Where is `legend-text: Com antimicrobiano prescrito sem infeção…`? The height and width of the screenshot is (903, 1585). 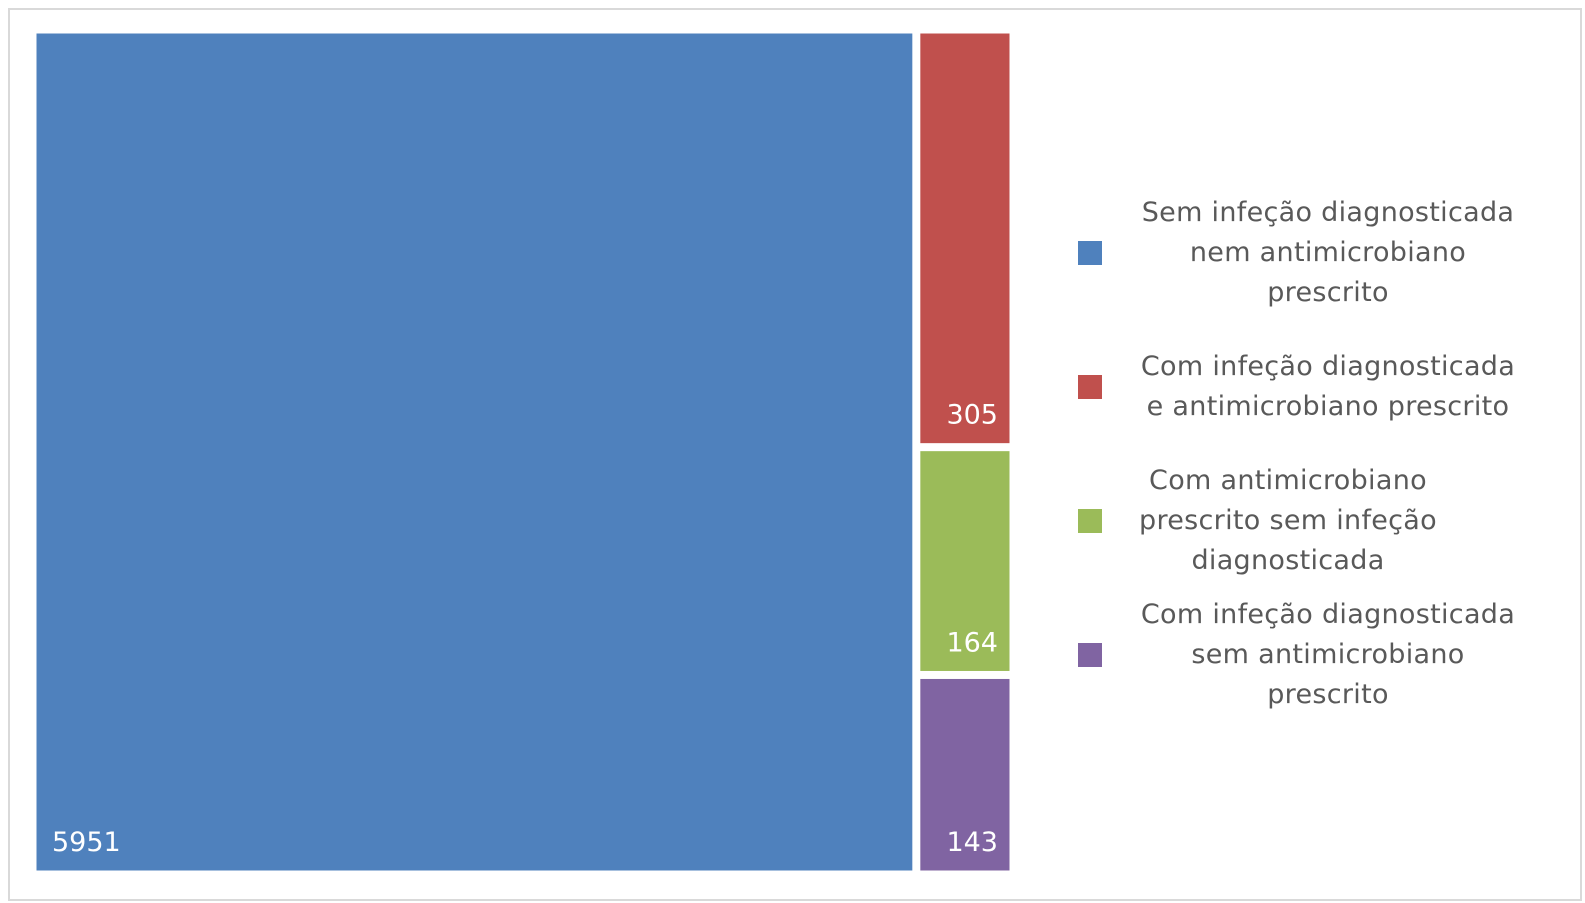
legend-text: Com antimicrobiano prescrito sem infeção… is located at coordinates (1288, 521).